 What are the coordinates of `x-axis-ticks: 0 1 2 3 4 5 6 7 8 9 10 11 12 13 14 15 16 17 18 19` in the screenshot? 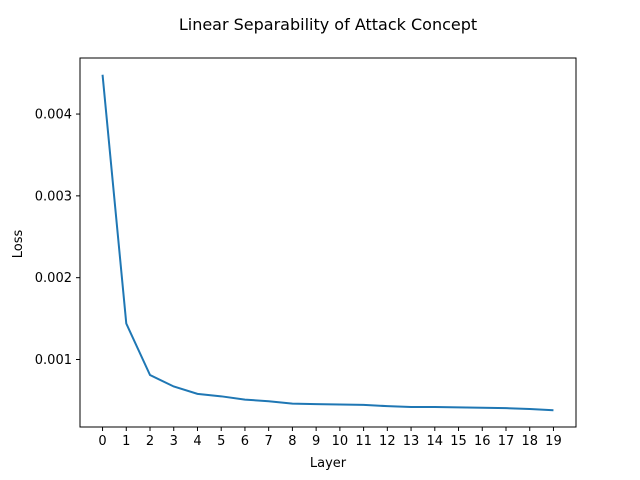 It's located at (330, 438).